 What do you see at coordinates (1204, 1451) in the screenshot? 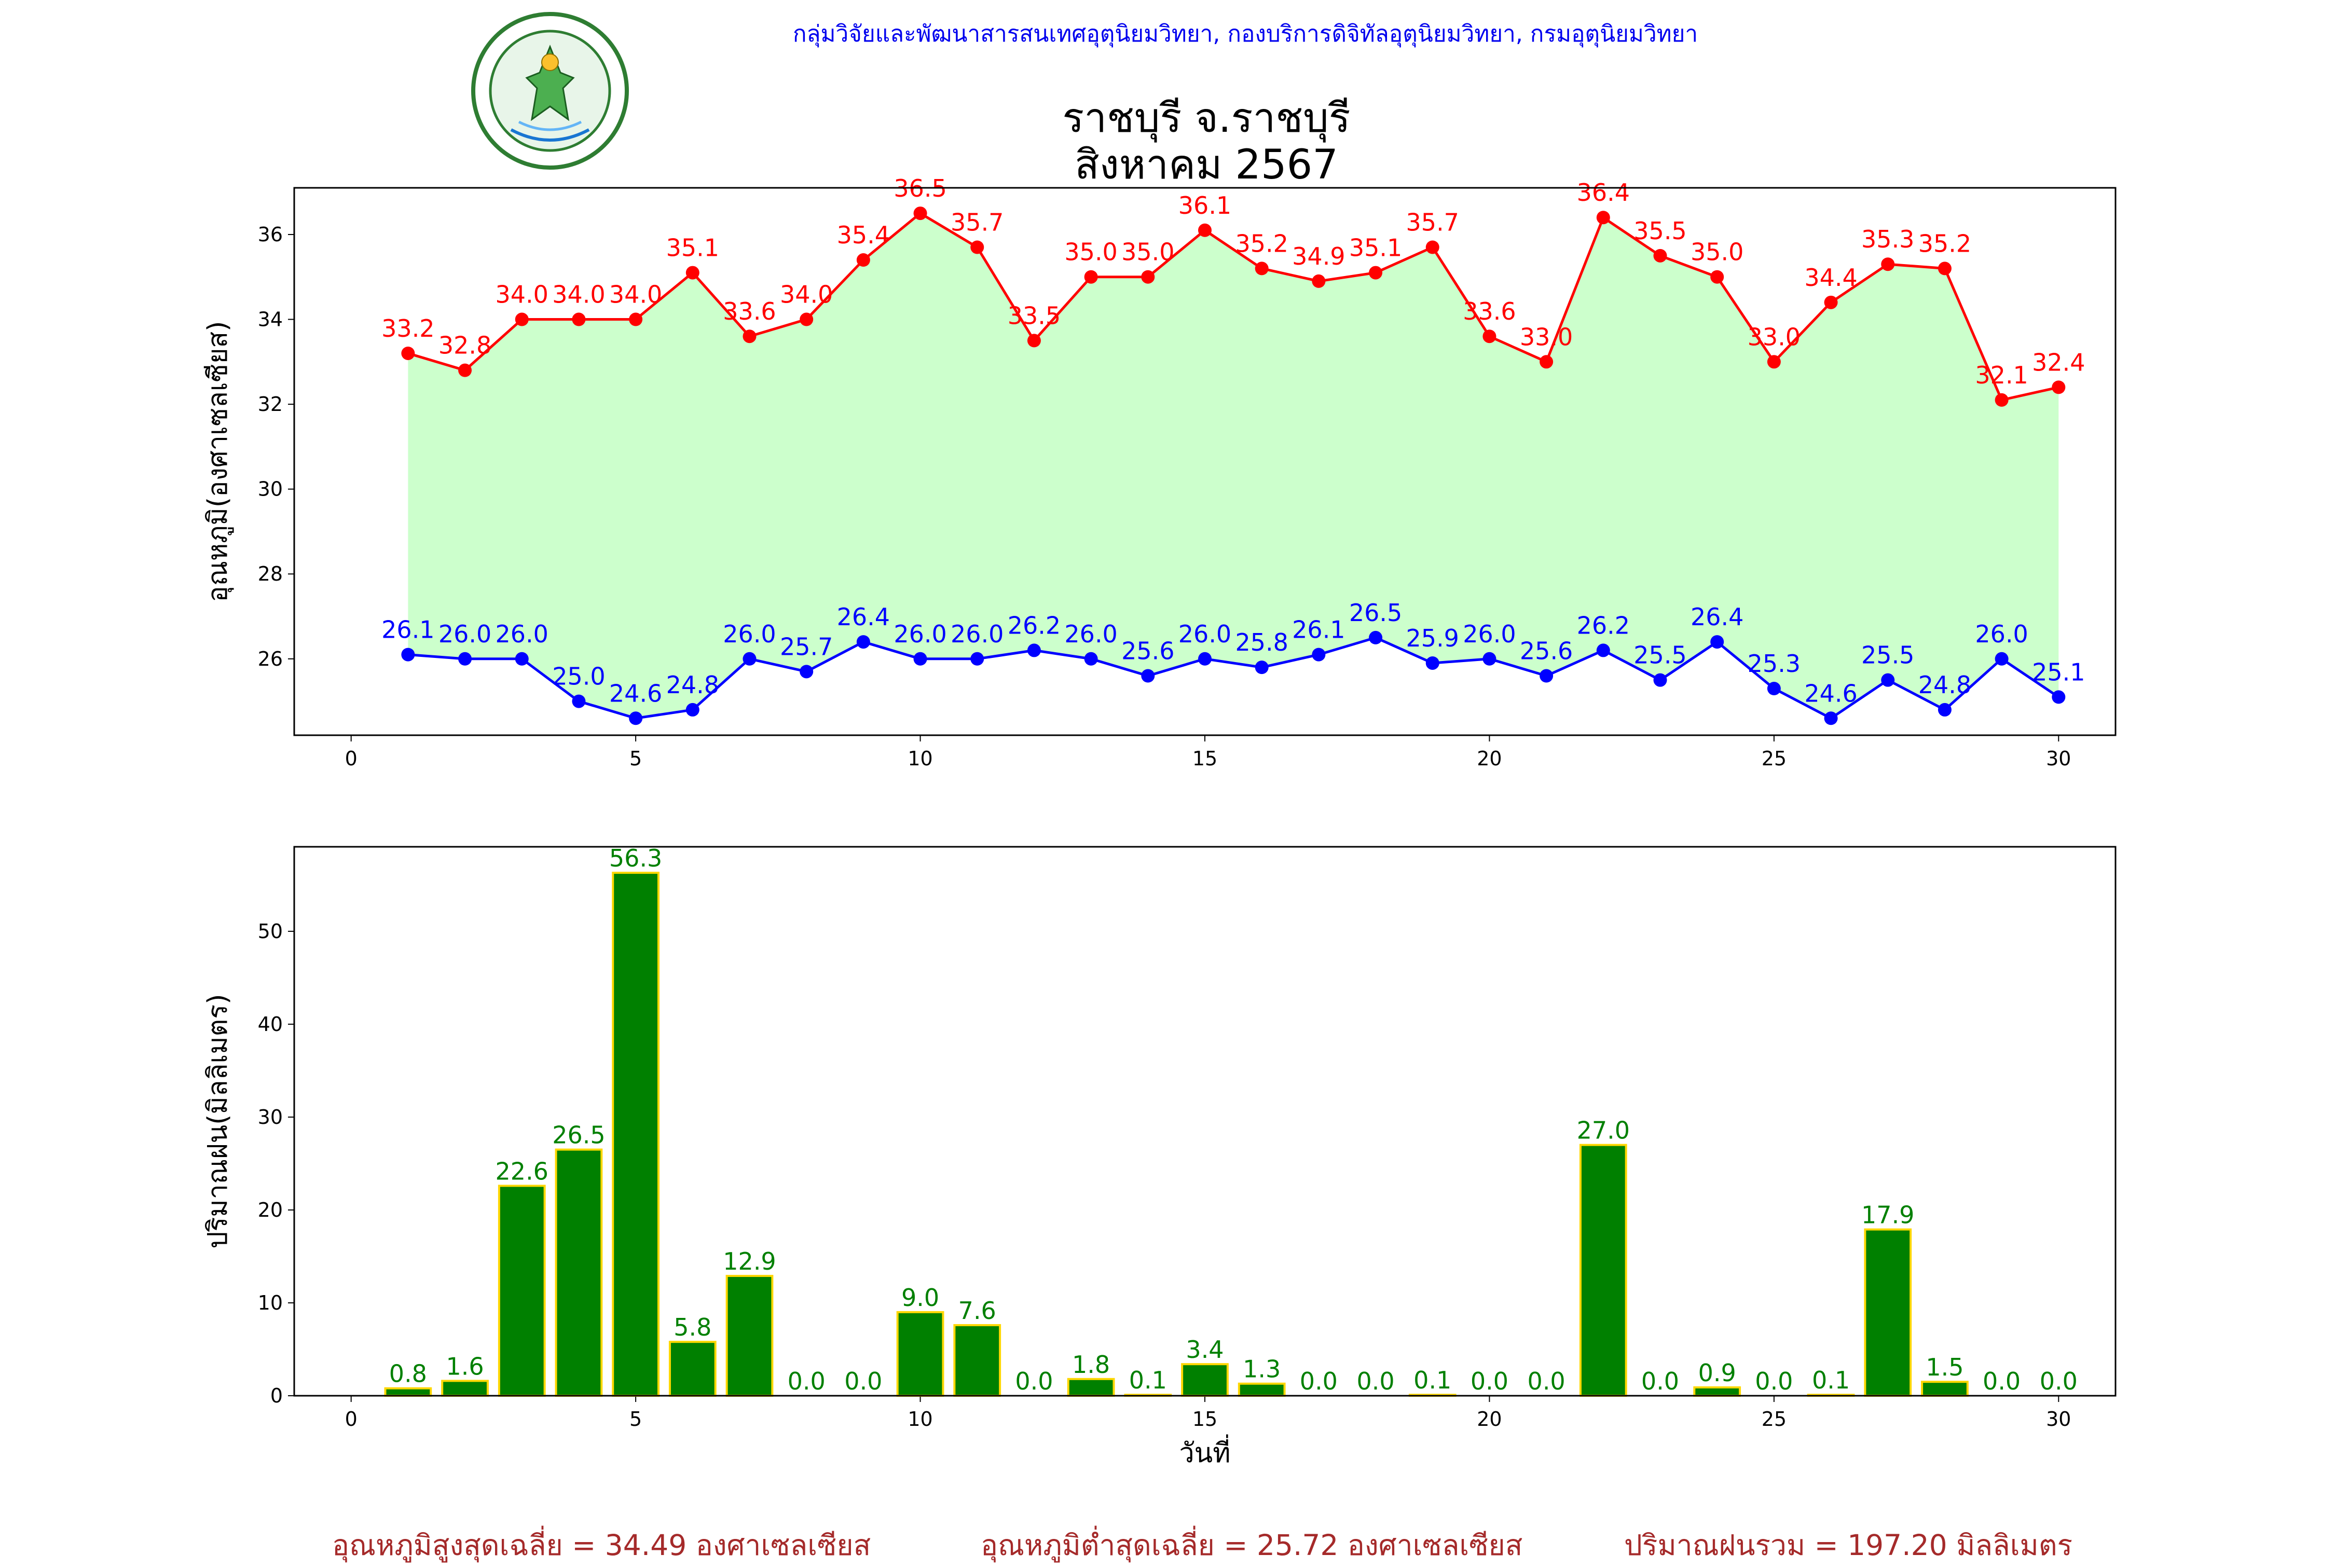
I see `rain-xlabel: วันที่` at bounding box center [1204, 1451].